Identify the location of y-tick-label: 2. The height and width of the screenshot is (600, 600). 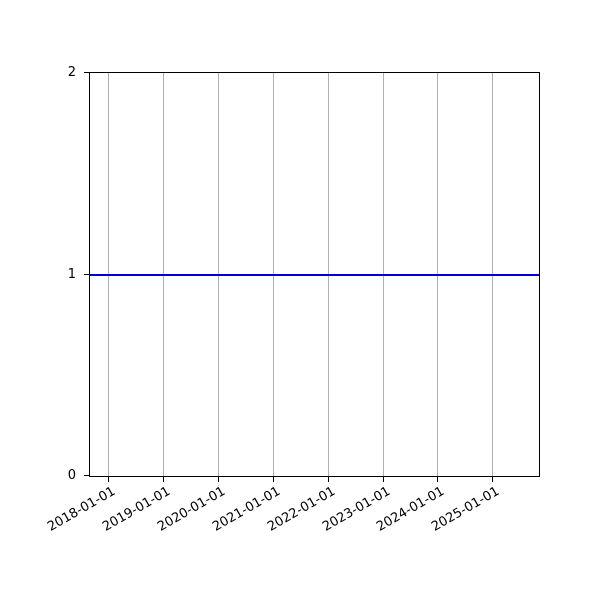
(71, 72).